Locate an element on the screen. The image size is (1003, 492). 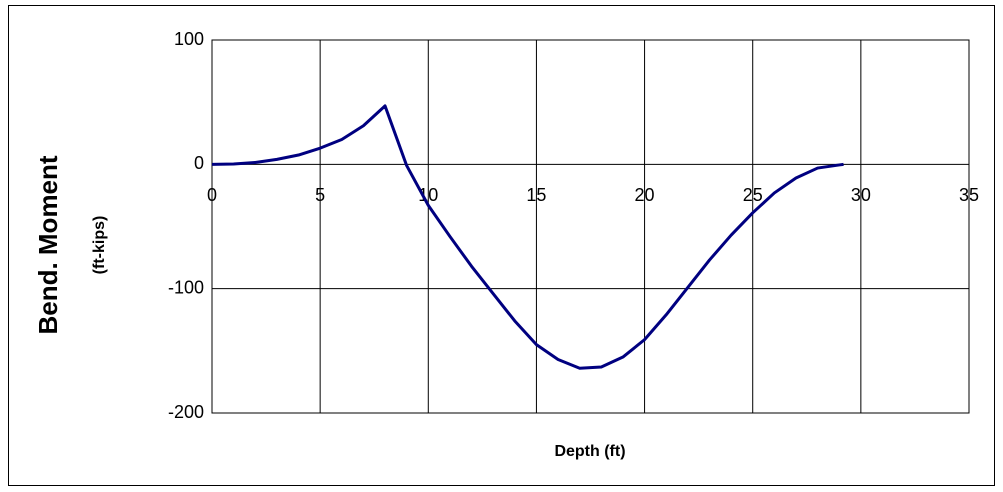
y-tick-label: -100 is located at coordinates (186, 287).